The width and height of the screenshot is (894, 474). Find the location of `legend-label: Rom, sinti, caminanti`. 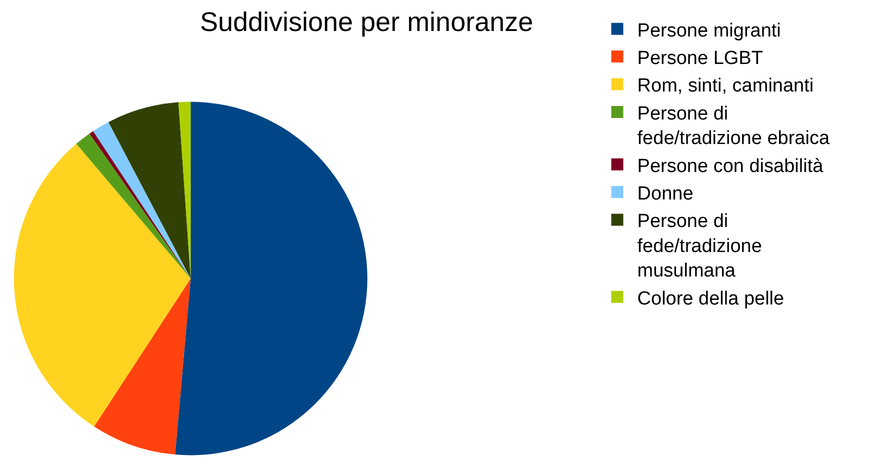

legend-label: Rom, sinti, caminanti is located at coordinates (725, 86).